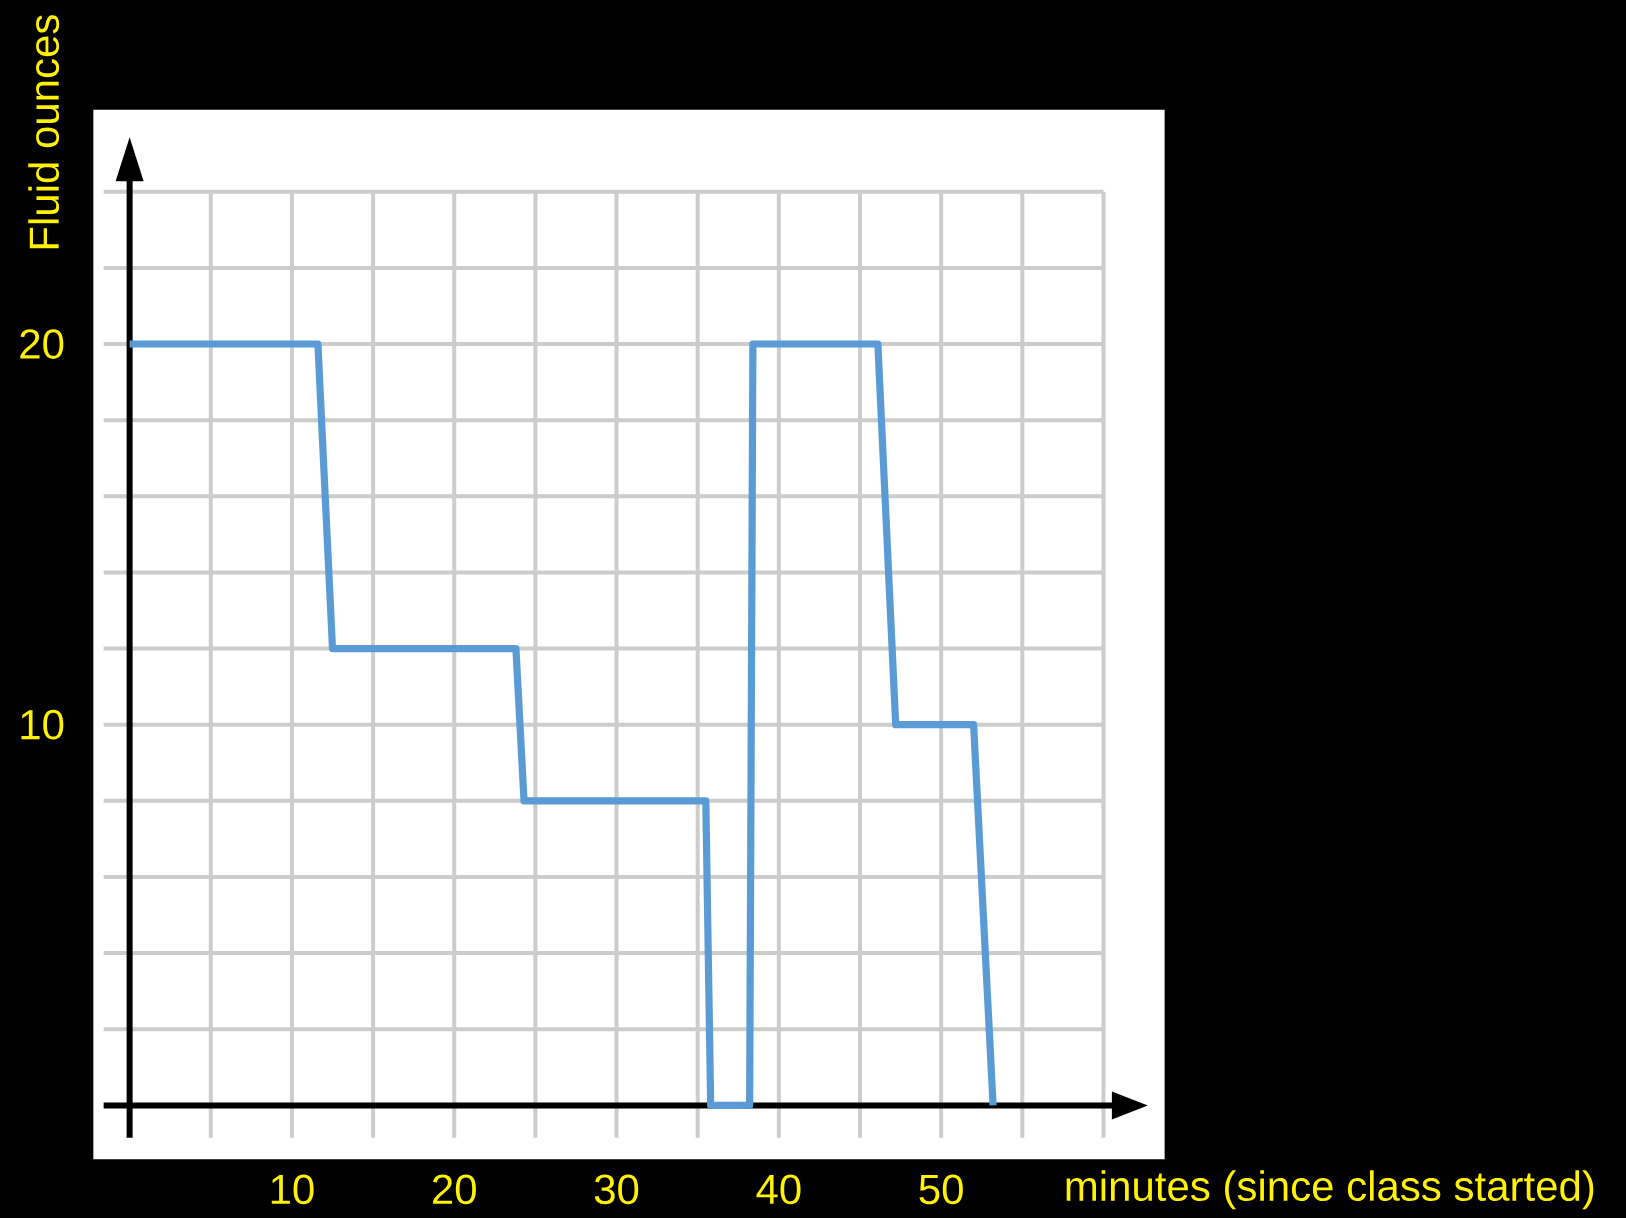 This screenshot has width=1626, height=1218. Describe the element at coordinates (941, 1189) in the screenshot. I see `x-tick-label: 50` at that location.